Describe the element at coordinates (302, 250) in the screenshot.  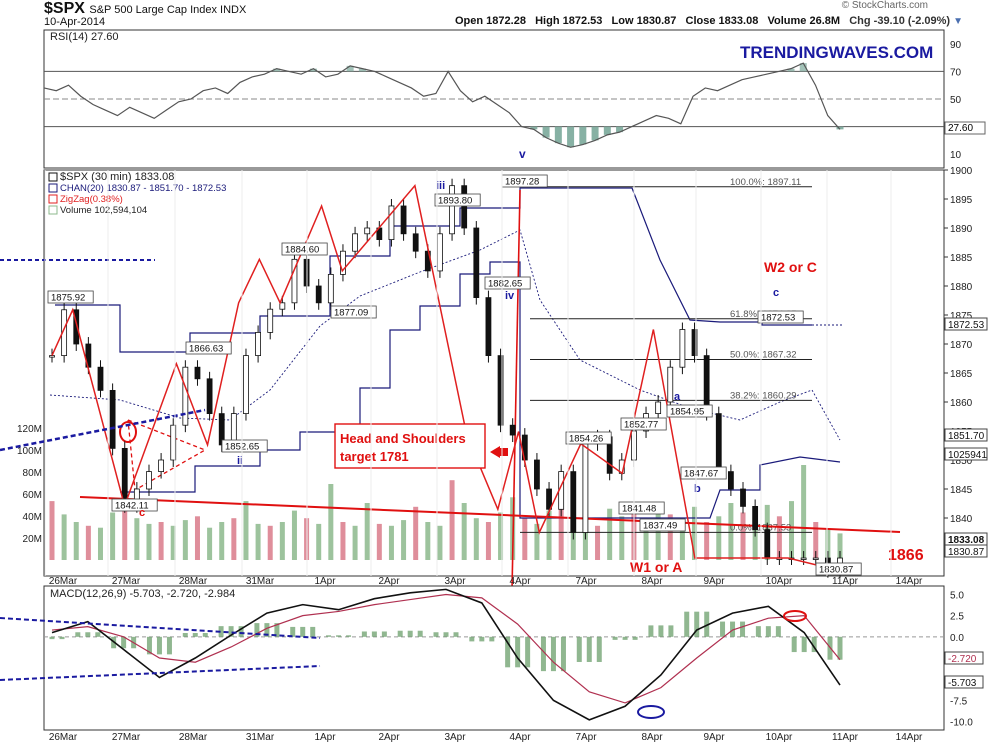
I see `price-label: 1884.60` at that location.